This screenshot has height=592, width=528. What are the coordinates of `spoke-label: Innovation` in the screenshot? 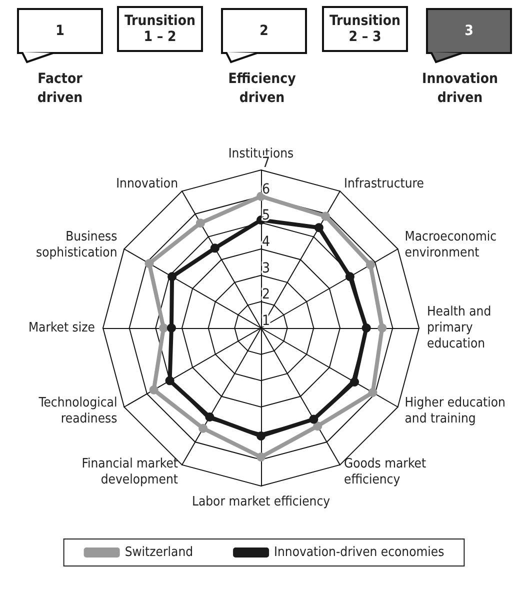 It's located at (147, 184).